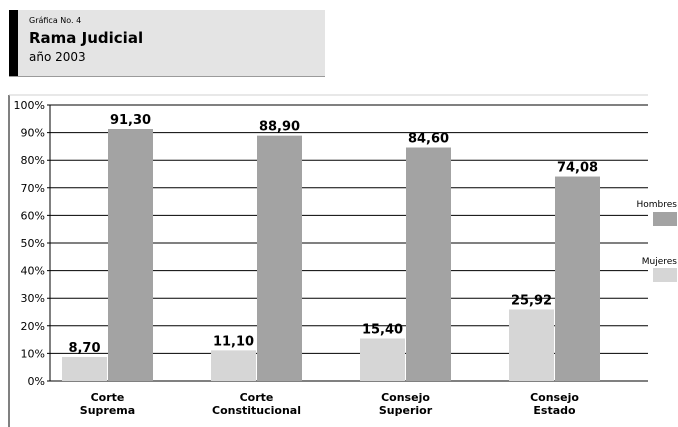 Image resolution: width=678 pixels, height=427 pixels. Describe the element at coordinates (660, 262) in the screenshot. I see `legend-label: Mujeres` at that location.